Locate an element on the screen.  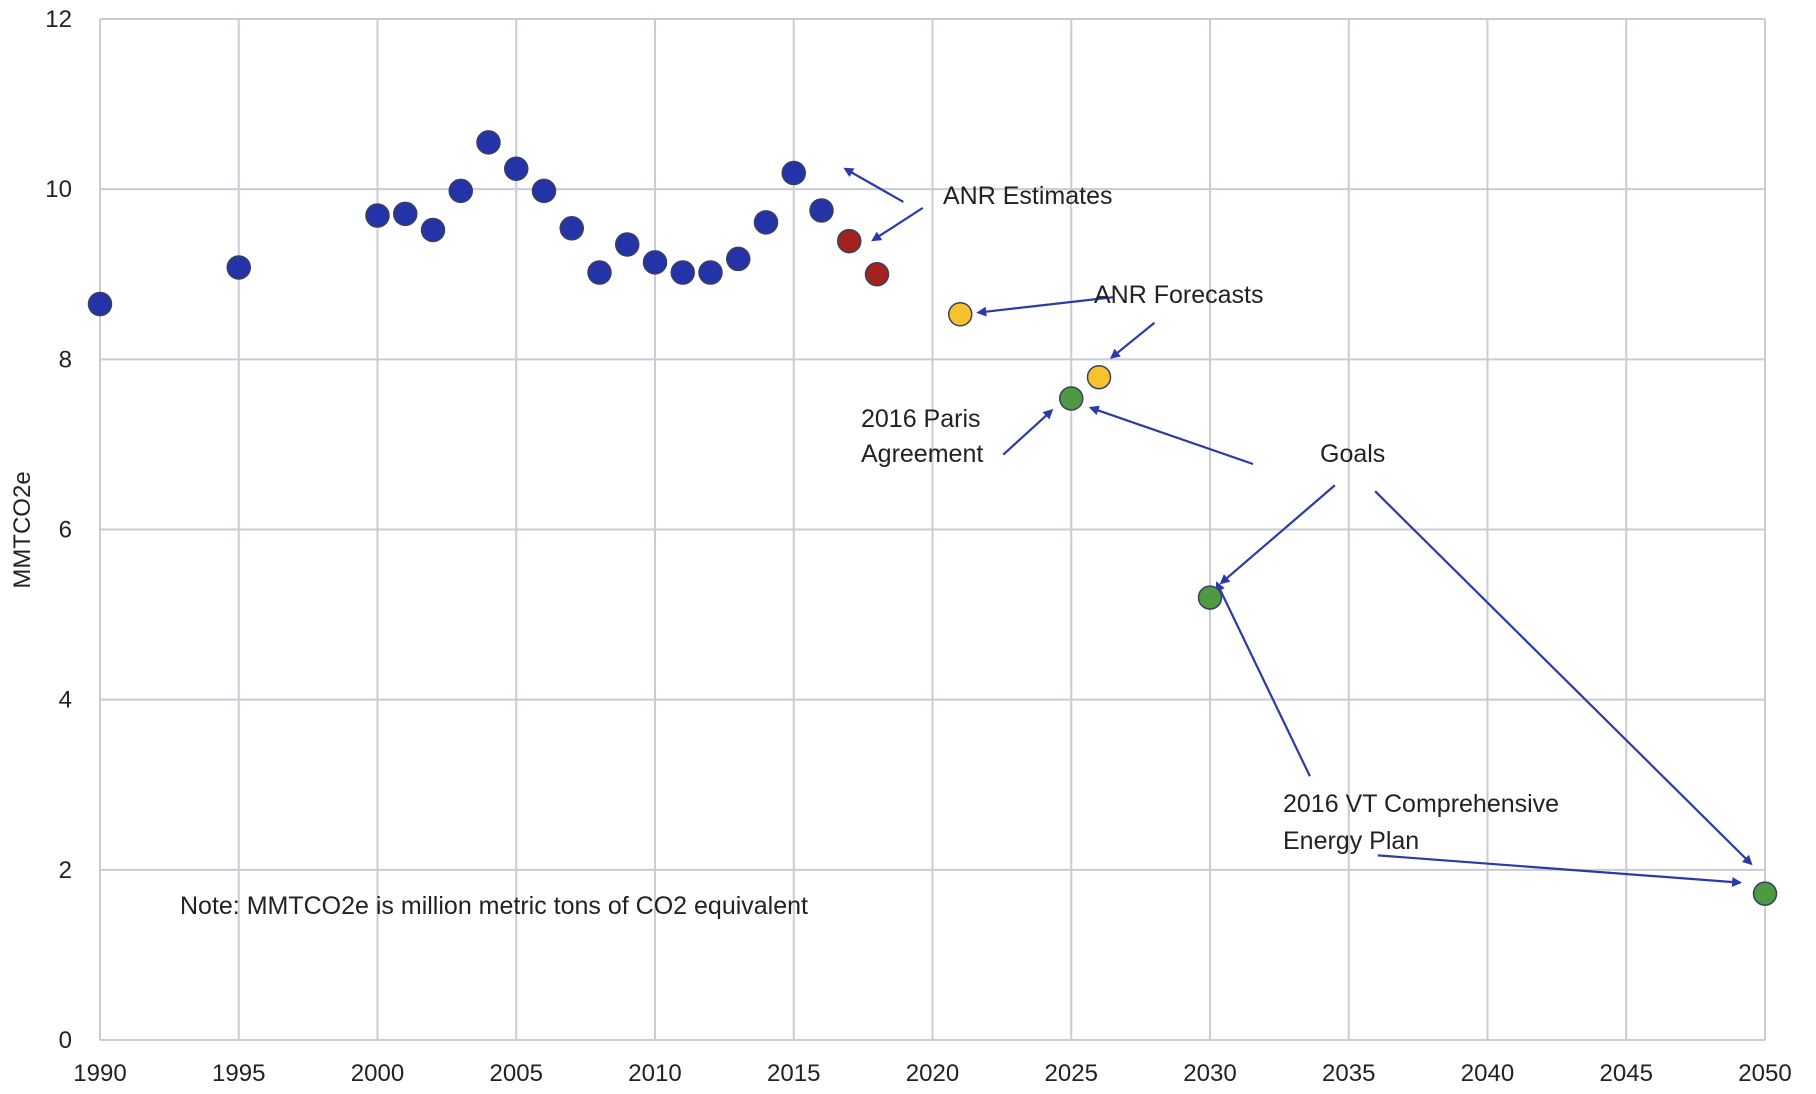
arrow-paris is located at coordinates (1028, 432).